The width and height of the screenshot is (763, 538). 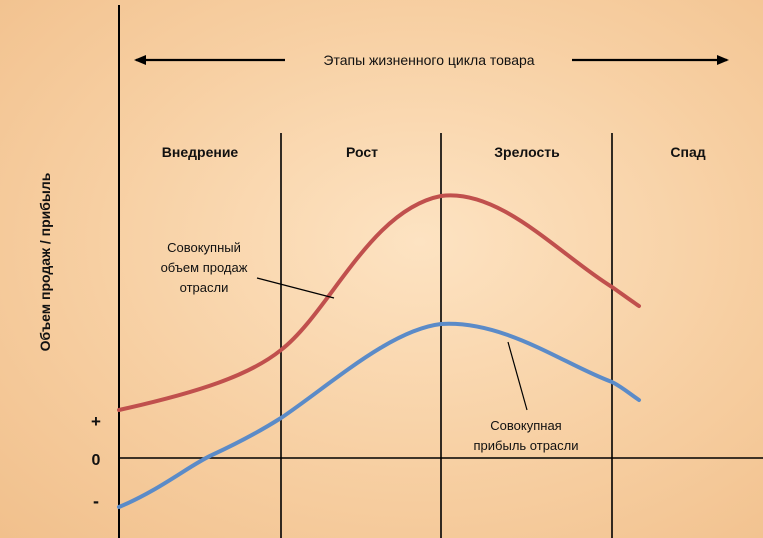 What do you see at coordinates (527, 152) in the screenshot?
I see `stage-label-maturity: Зрелость` at bounding box center [527, 152].